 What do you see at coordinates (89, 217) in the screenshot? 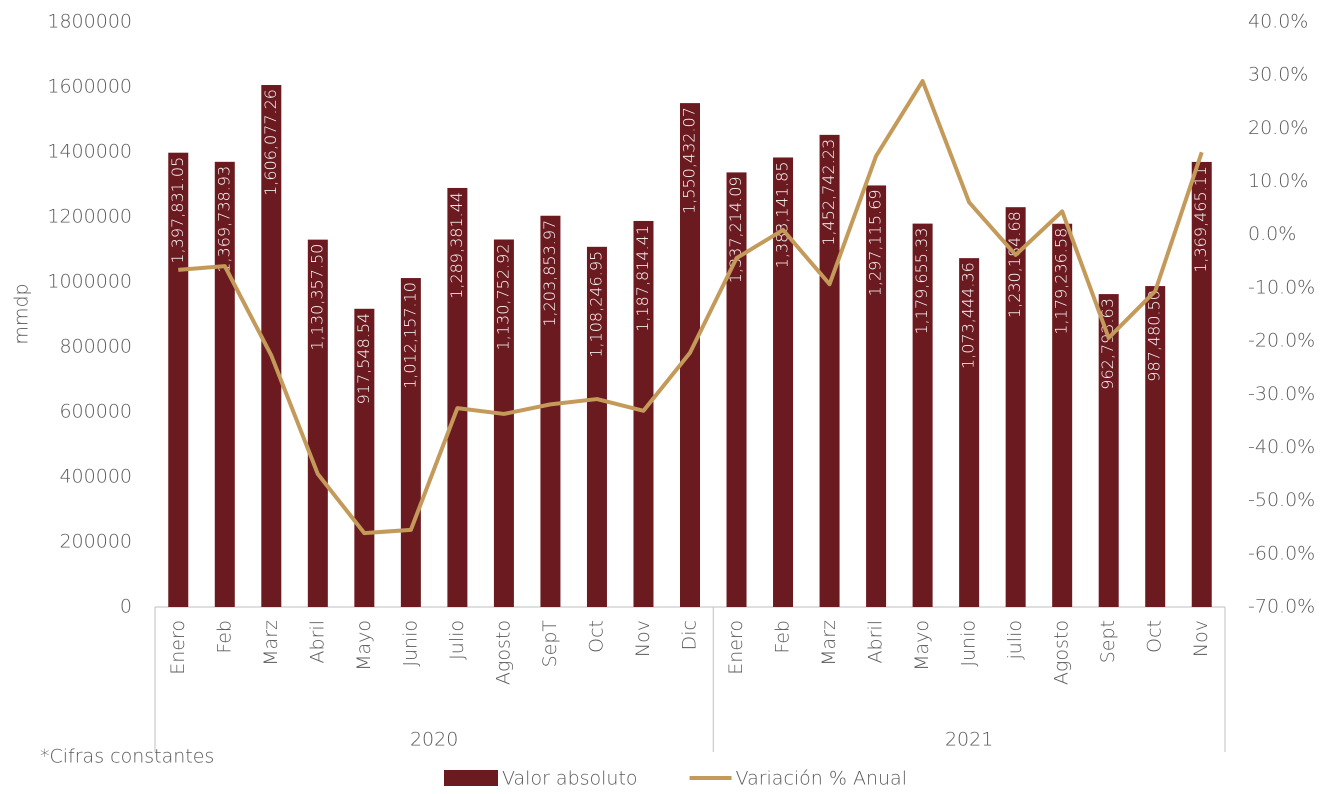
I see `y-tick-label: 1200000` at bounding box center [89, 217].